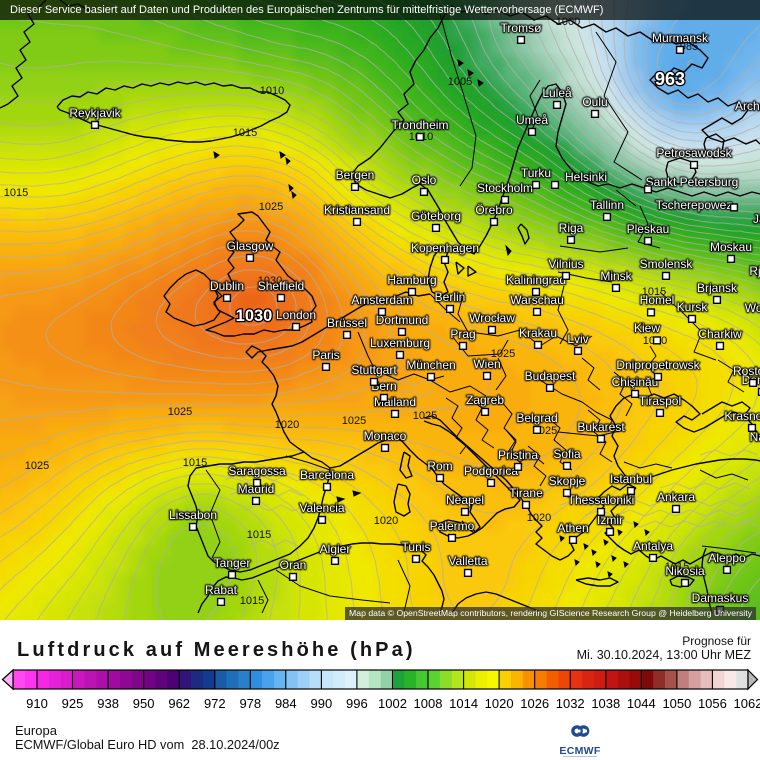 The height and width of the screenshot is (760, 760). What do you see at coordinates (536, 418) in the screenshot?
I see `svg-text: Belgrad` at bounding box center [536, 418].